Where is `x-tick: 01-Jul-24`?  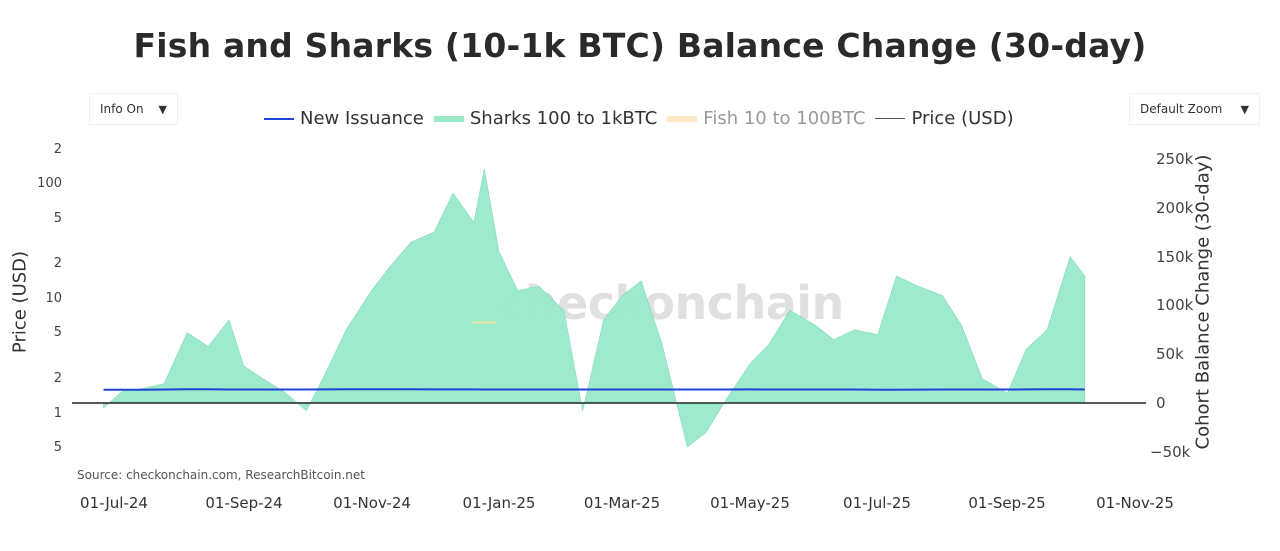
x-tick: 01-Jul-24 is located at coordinates (114, 503).